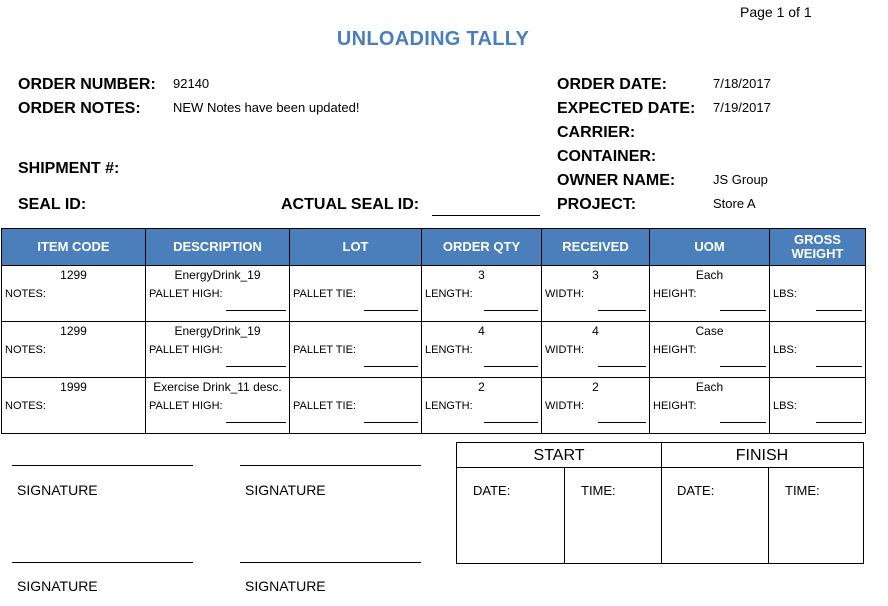 The image size is (888, 606). Describe the element at coordinates (481, 387) in the screenshot. I see `order-qty: 2` at that location.